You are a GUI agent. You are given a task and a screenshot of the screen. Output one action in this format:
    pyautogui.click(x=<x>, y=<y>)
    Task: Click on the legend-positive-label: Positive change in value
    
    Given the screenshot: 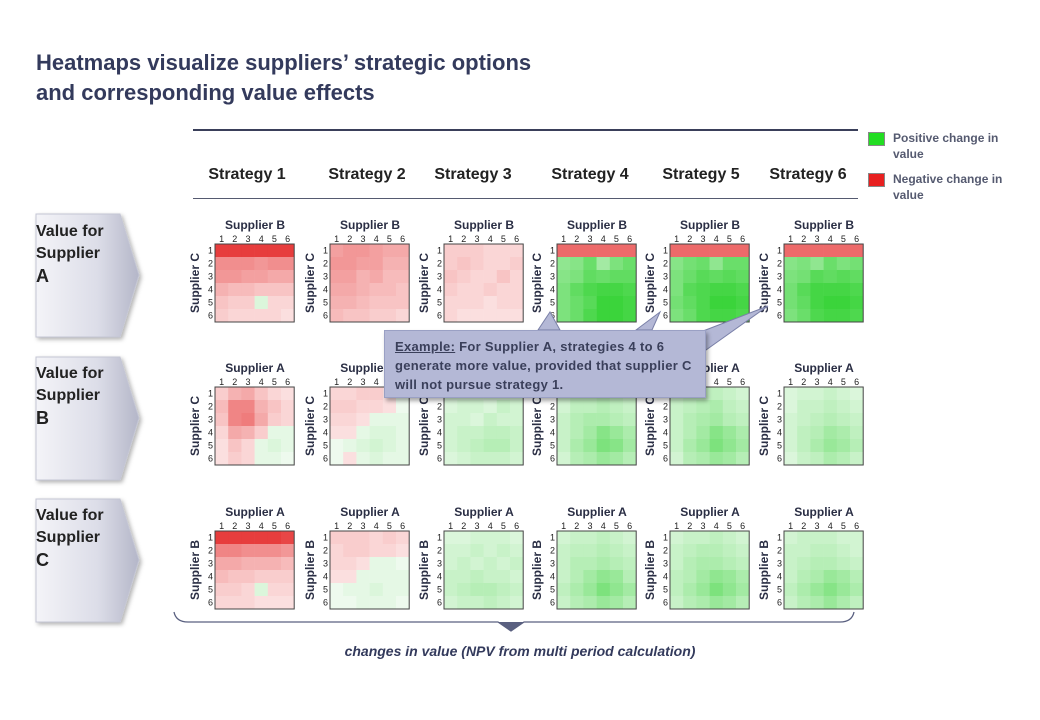 What is the action you would take?
    pyautogui.click(x=946, y=146)
    